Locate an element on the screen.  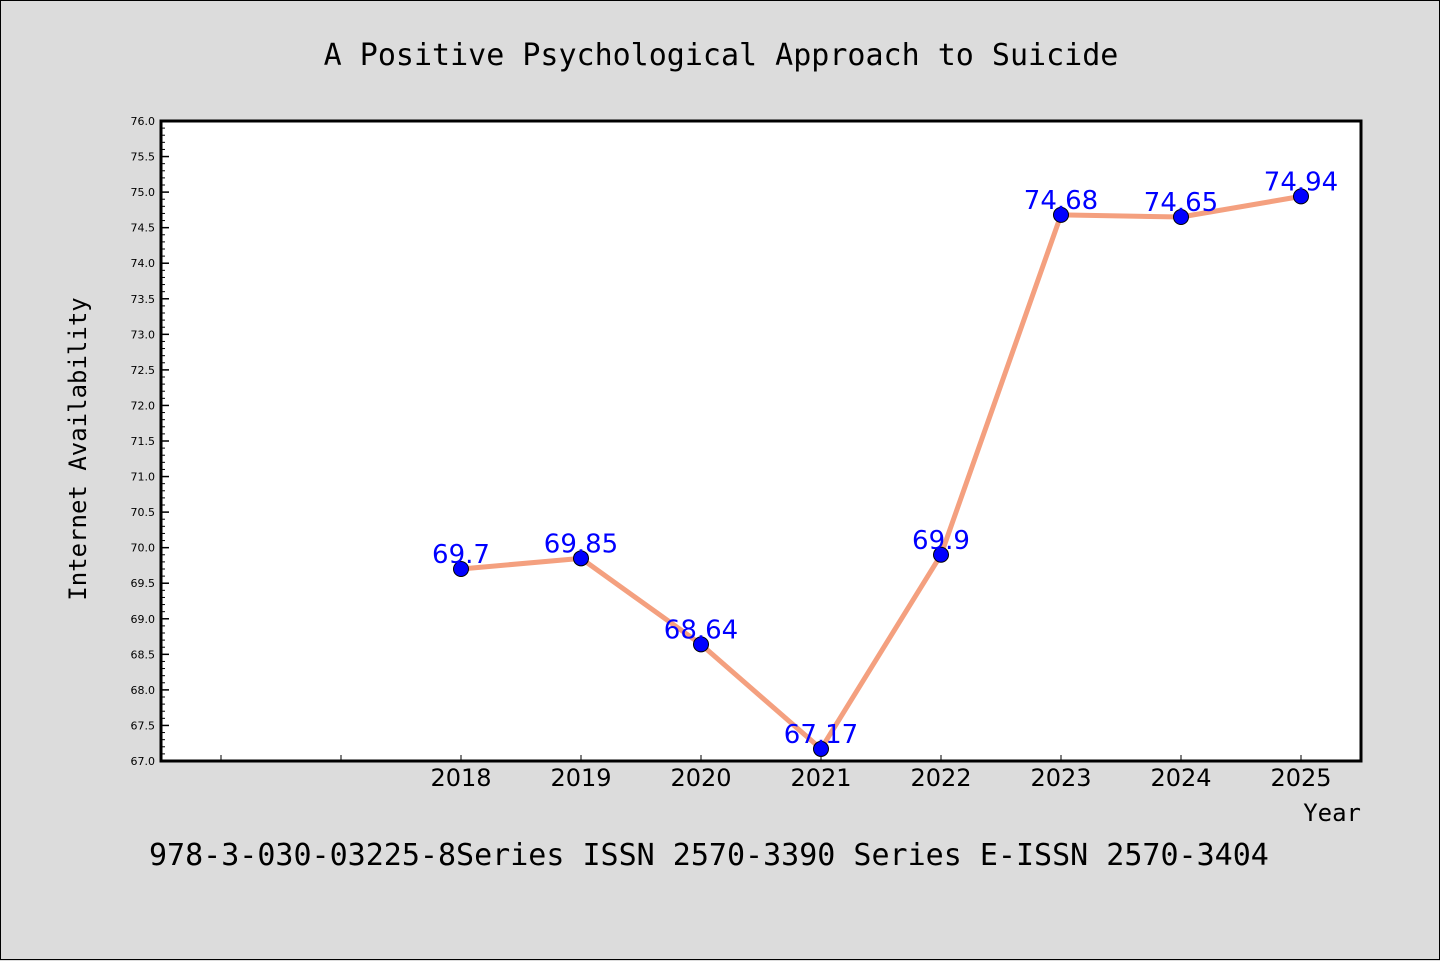
y-tick-label: 75.0 is located at coordinates (143, 192).